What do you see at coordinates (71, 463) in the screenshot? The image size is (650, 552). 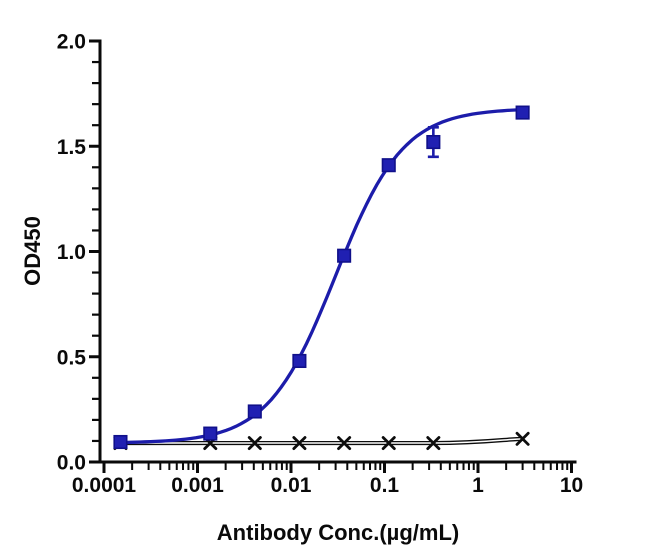 I see `y-tick-label: 0.0` at bounding box center [71, 463].